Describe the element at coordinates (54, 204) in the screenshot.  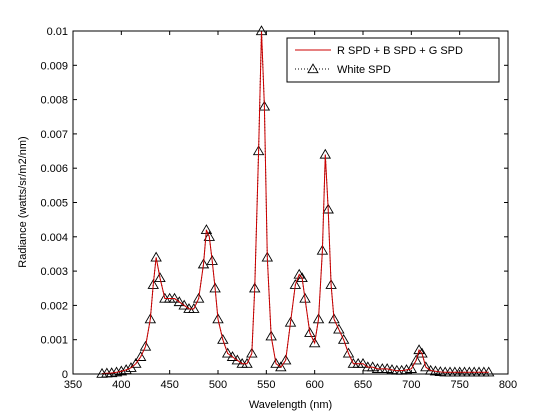
I see `y-tick-label: 0.005` at that location.